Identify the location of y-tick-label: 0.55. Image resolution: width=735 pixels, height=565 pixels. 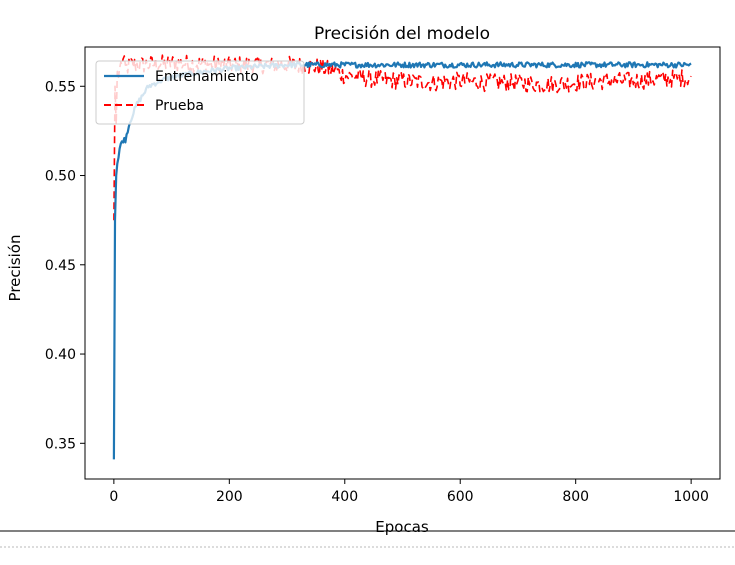
(60, 87).